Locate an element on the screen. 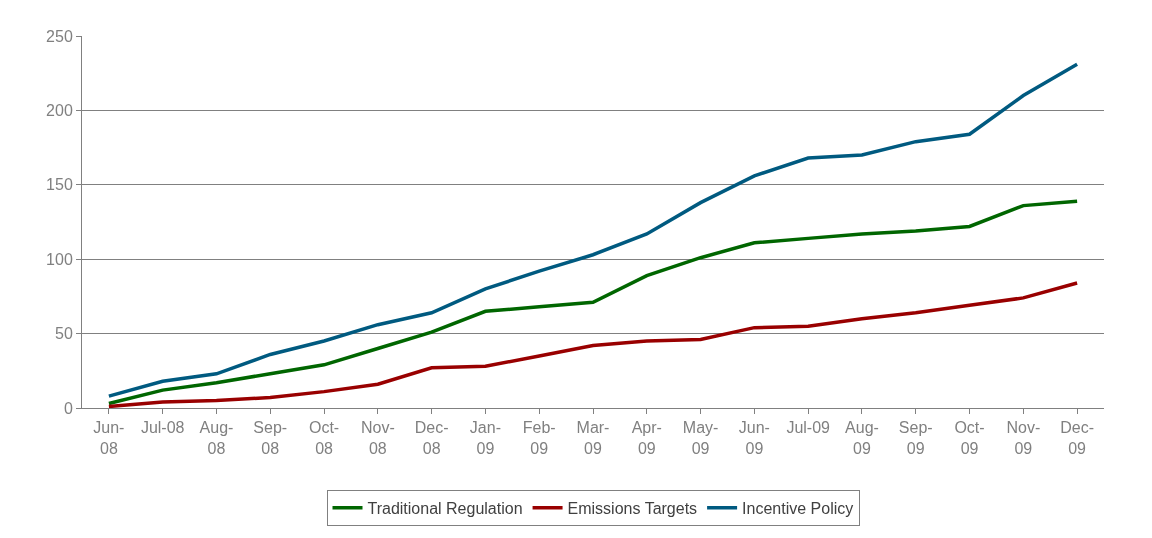 The width and height of the screenshot is (1152, 538). x-tick-label: Dec- 09 is located at coordinates (1077, 438).